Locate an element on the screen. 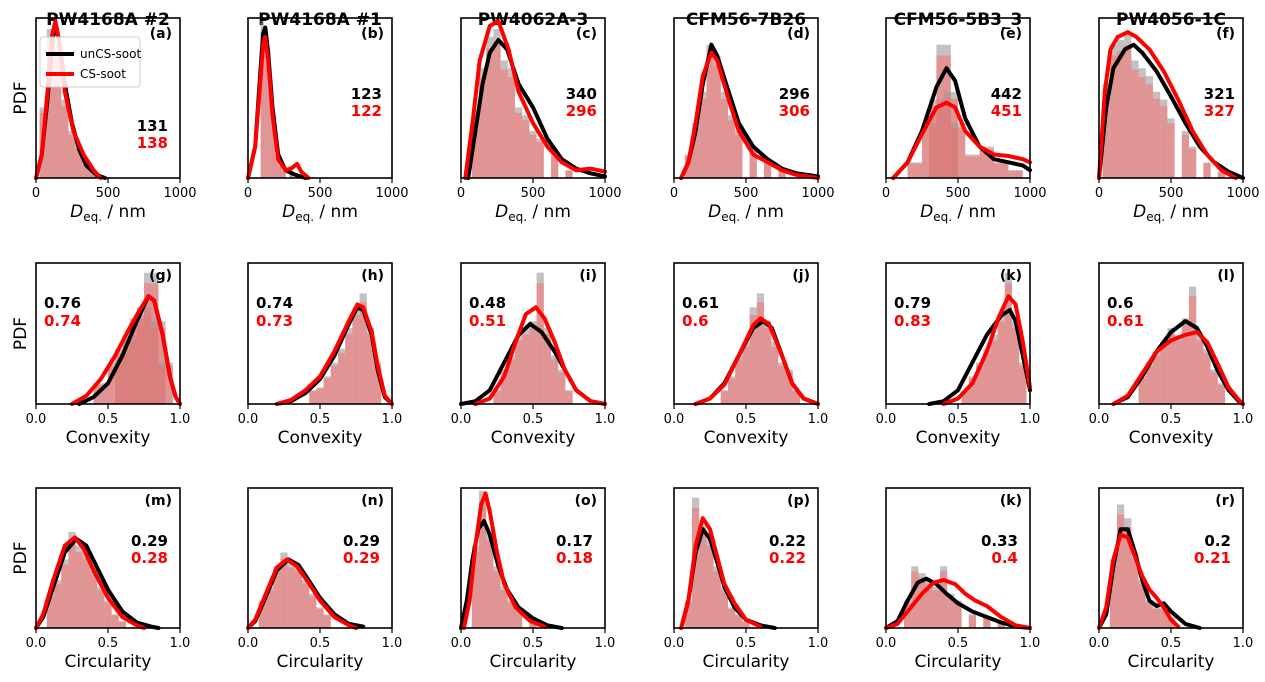  value-uncs: 296 is located at coordinates (794, 94).